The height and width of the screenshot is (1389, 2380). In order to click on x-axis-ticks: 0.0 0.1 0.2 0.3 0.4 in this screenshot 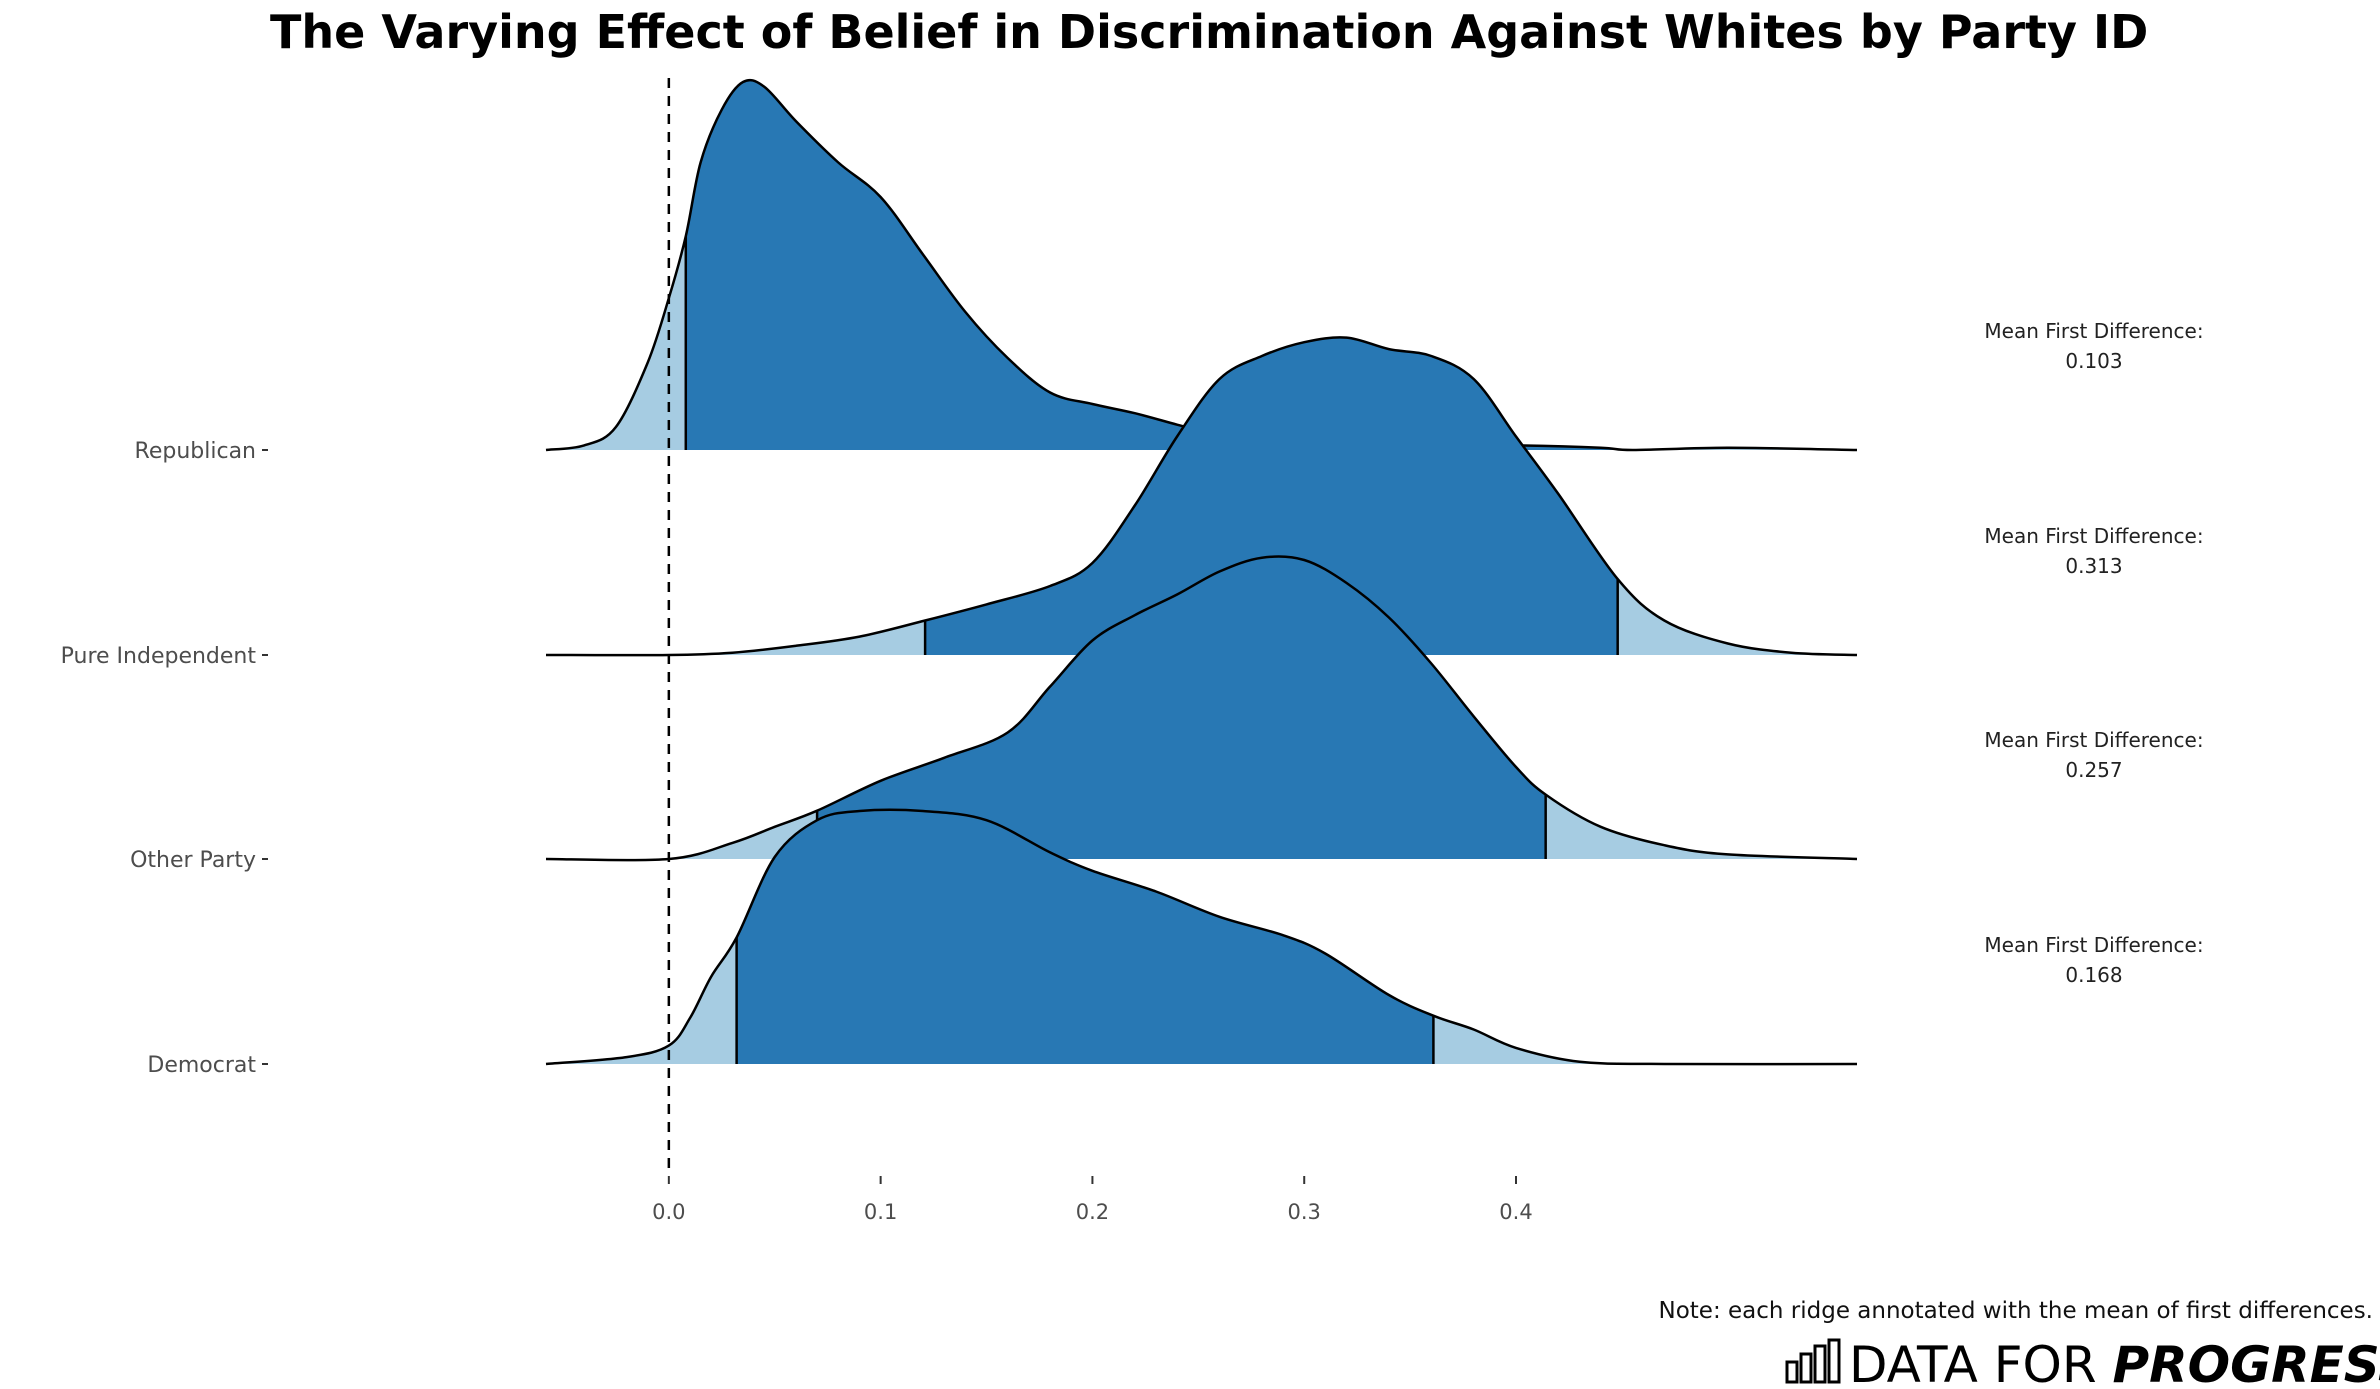, I will do `click(1092, 1200)`.